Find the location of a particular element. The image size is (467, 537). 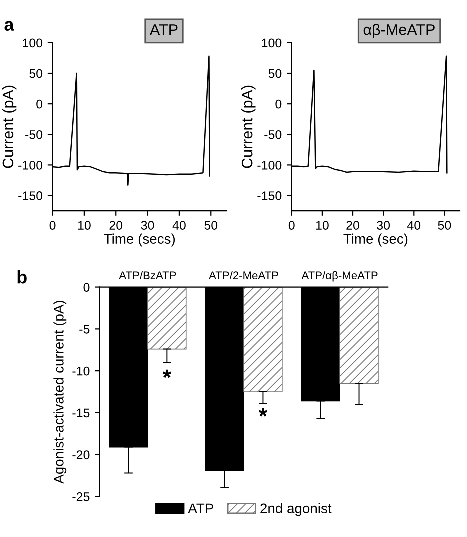

legend-label: ATP is located at coordinates (201, 509).